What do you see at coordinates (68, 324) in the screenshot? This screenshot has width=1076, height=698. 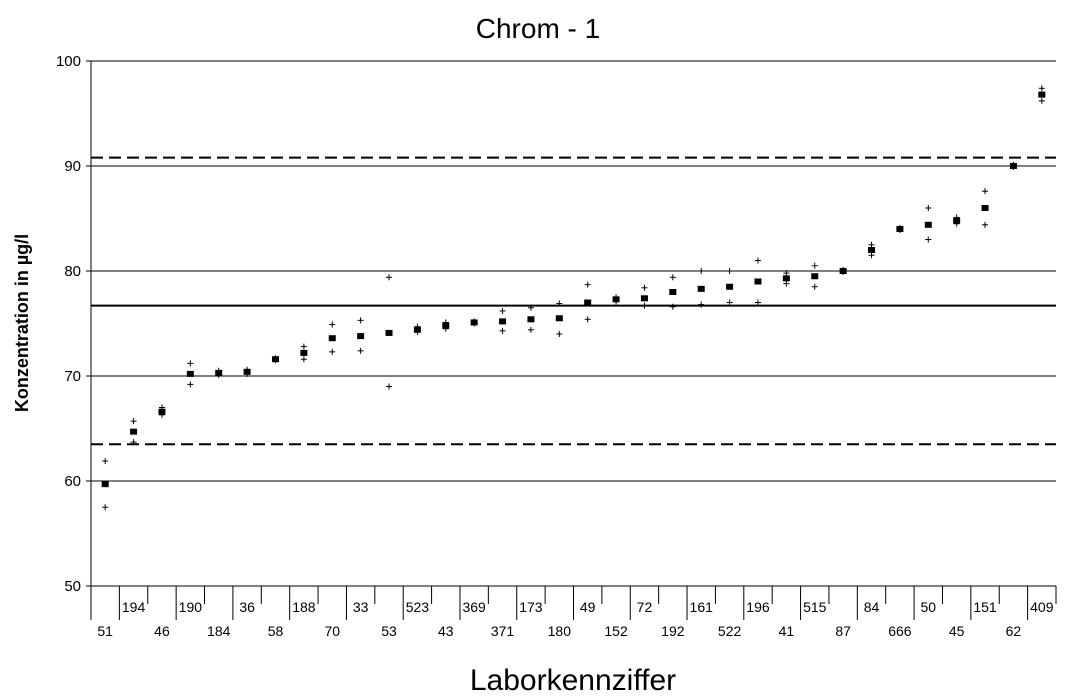 I see `y-tick-labels: 50 60 70 80 90 100` at bounding box center [68, 324].